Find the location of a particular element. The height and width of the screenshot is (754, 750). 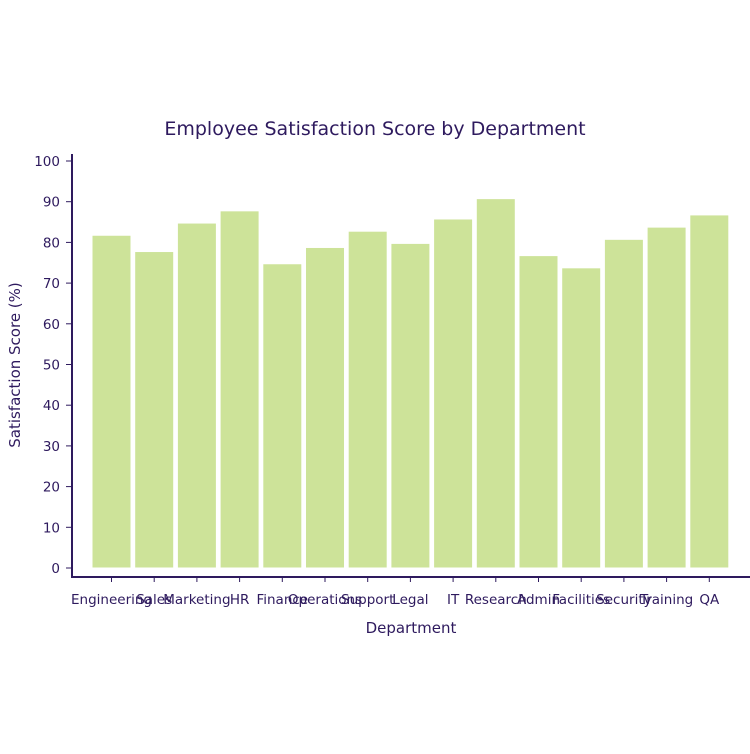

bar-finance is located at coordinates (282, 416).